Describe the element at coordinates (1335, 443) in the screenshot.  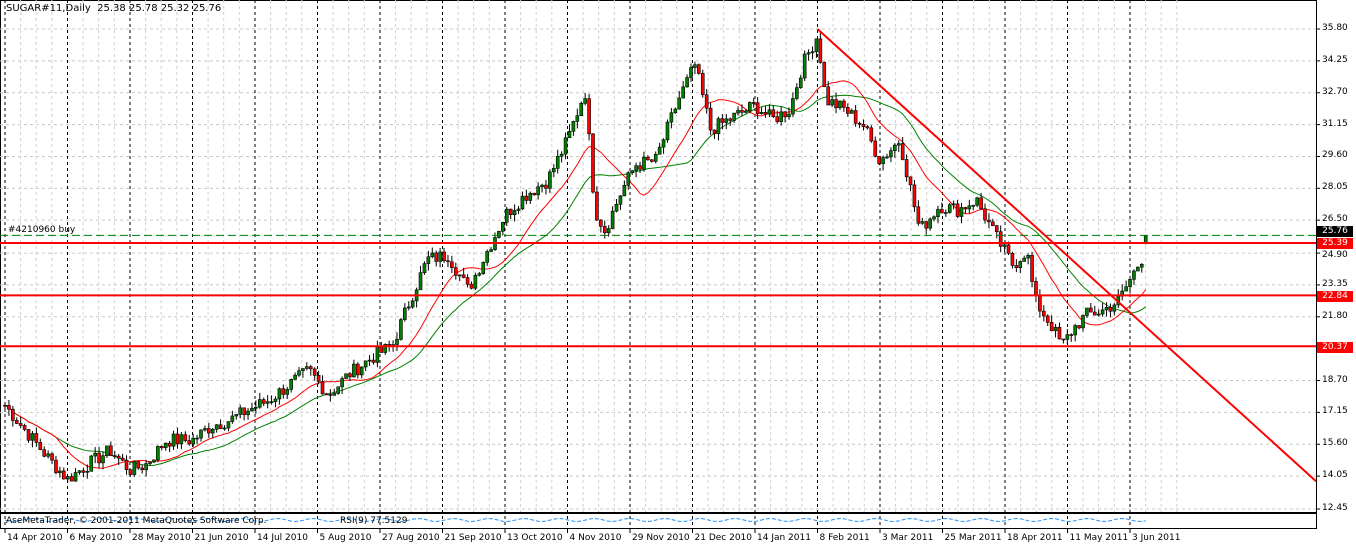
I see `y-tick-label: 15.60` at that location.